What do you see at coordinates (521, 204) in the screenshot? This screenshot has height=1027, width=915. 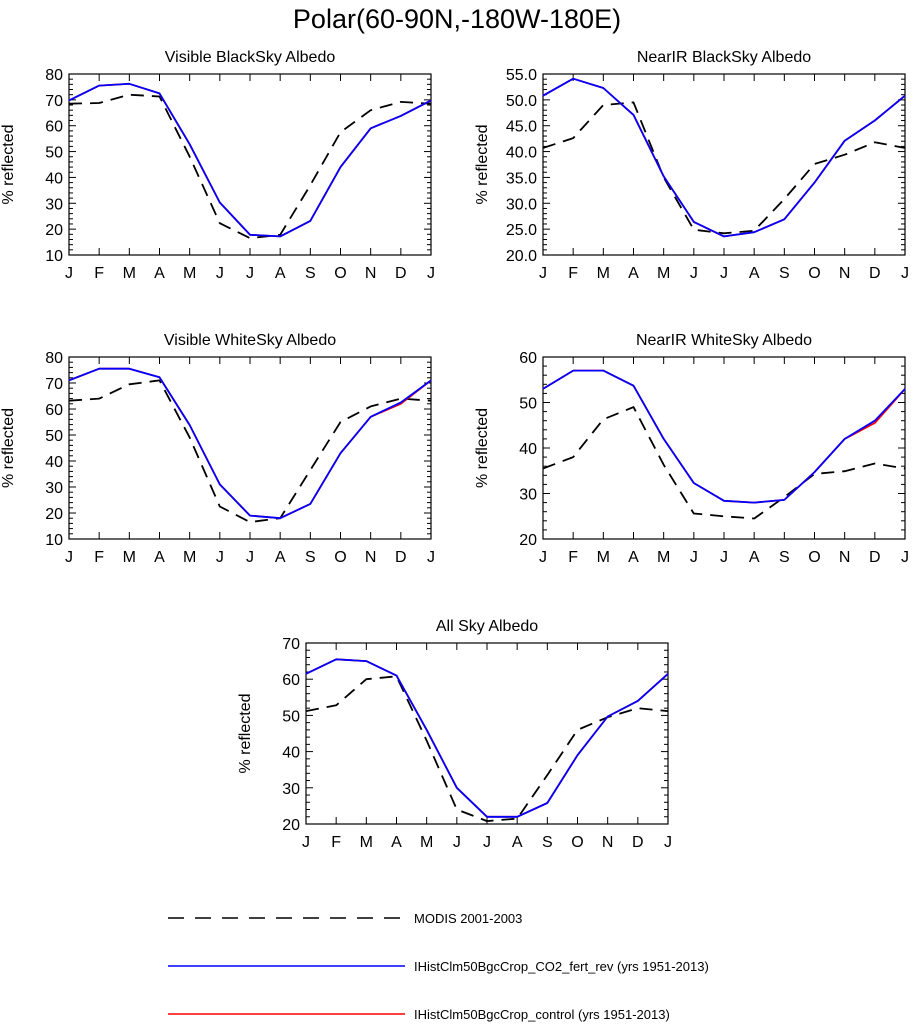 I see `y-tick-label: 30.0` at bounding box center [521, 204].